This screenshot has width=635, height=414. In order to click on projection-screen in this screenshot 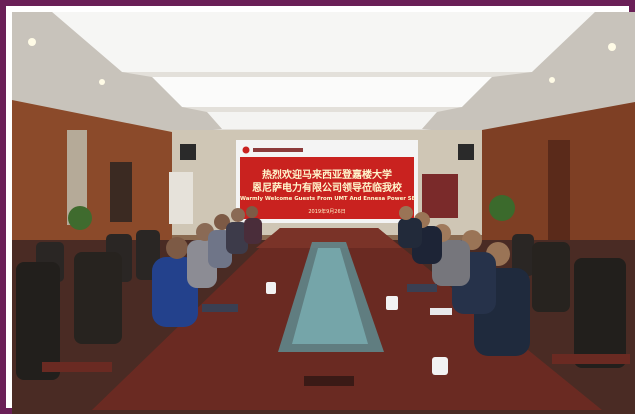, I will do `click(327, 188)`.